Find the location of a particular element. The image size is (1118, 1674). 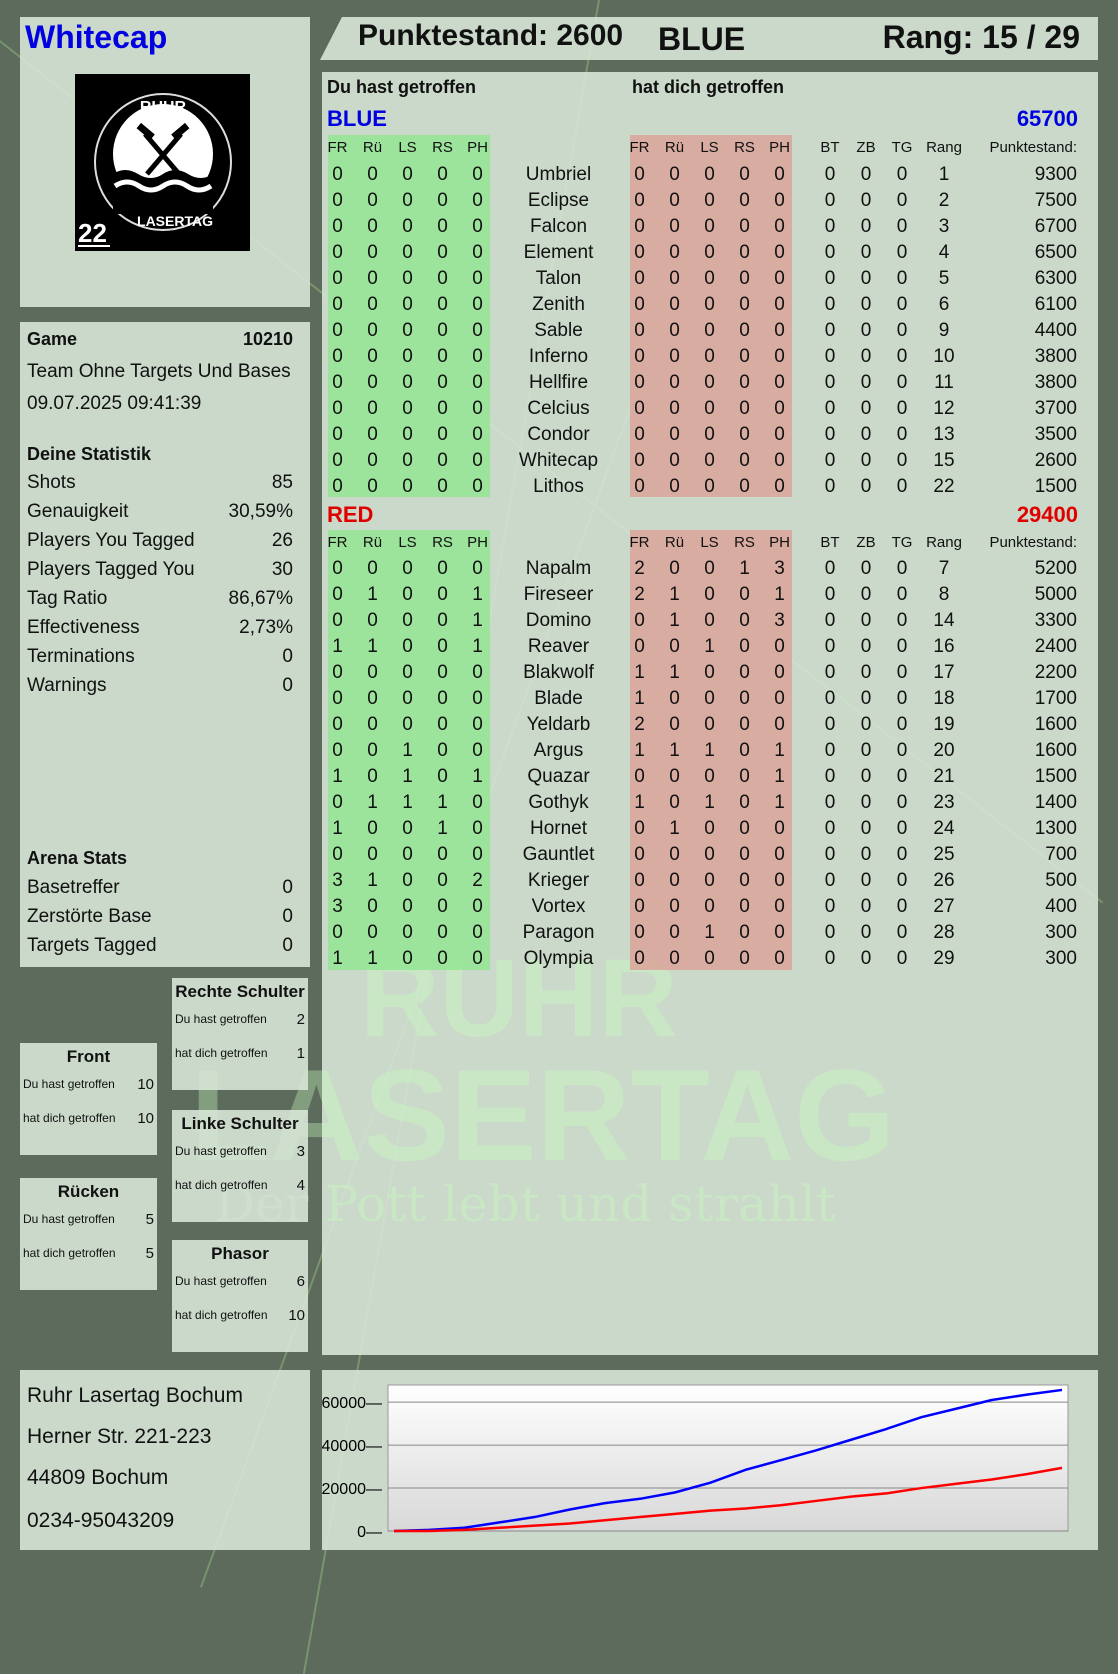

stat-row: Warnings 0 is located at coordinates (160, 686).